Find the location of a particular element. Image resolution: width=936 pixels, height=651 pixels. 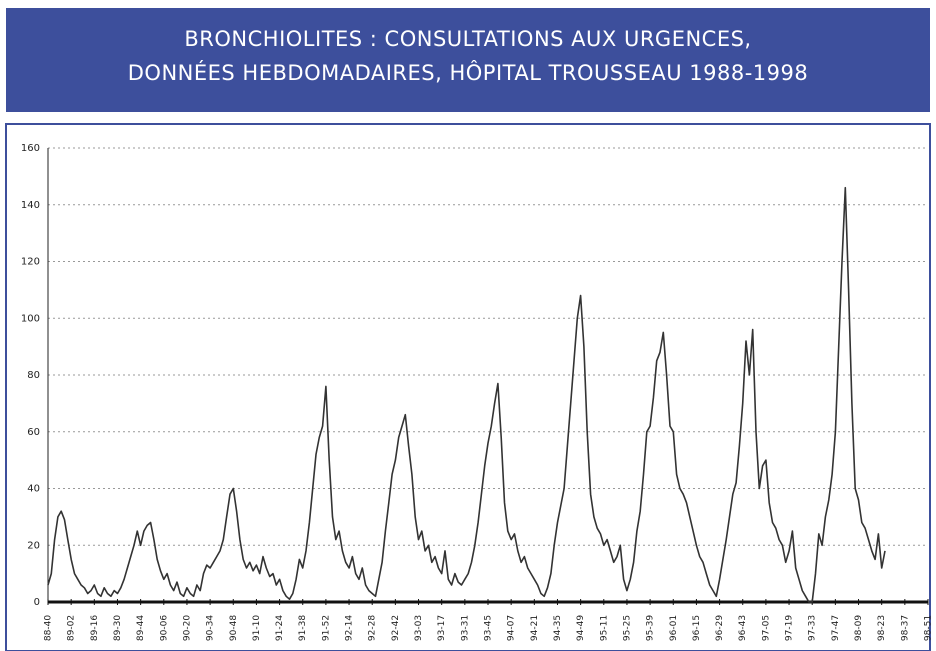

x-tick-label: 96-43 is located at coordinates (743, 628).